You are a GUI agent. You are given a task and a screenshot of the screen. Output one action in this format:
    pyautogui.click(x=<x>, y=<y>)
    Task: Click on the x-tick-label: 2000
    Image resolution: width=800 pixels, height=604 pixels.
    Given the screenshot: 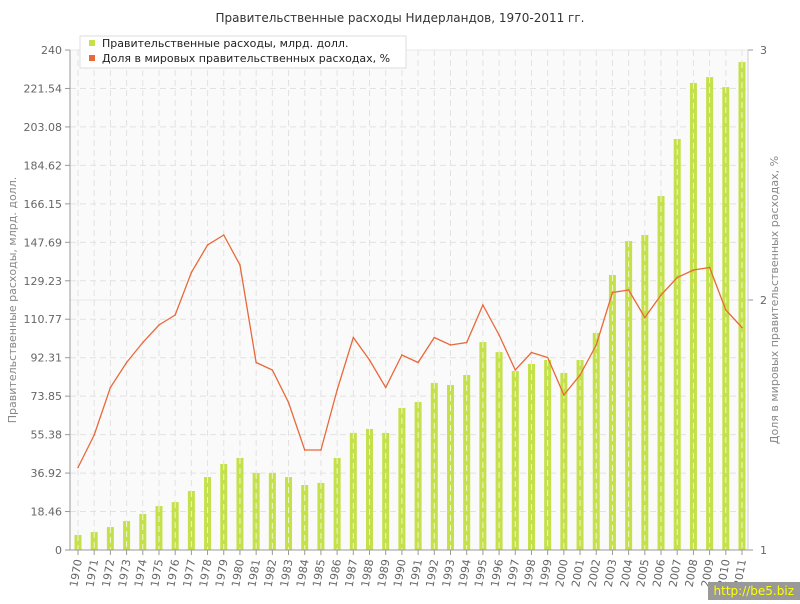 What is the action you would take?
    pyautogui.click(x=562, y=573)
    